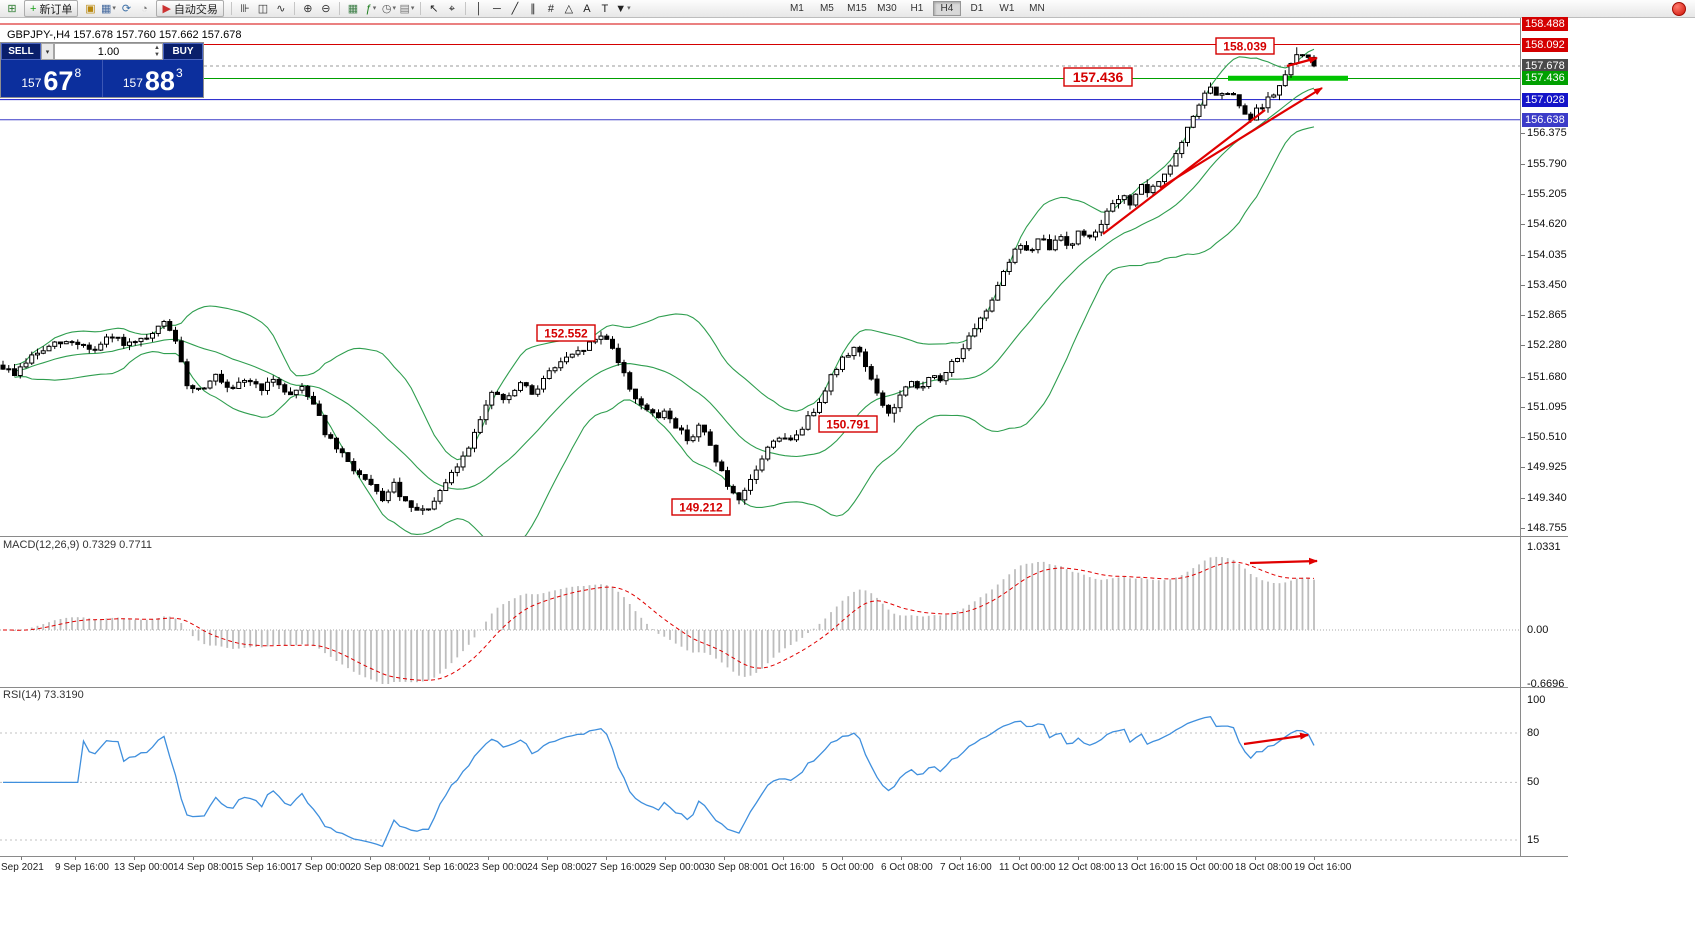 This screenshot has height=943, width=1695. I want to click on price-line-label: 156.638, so click(1545, 119).